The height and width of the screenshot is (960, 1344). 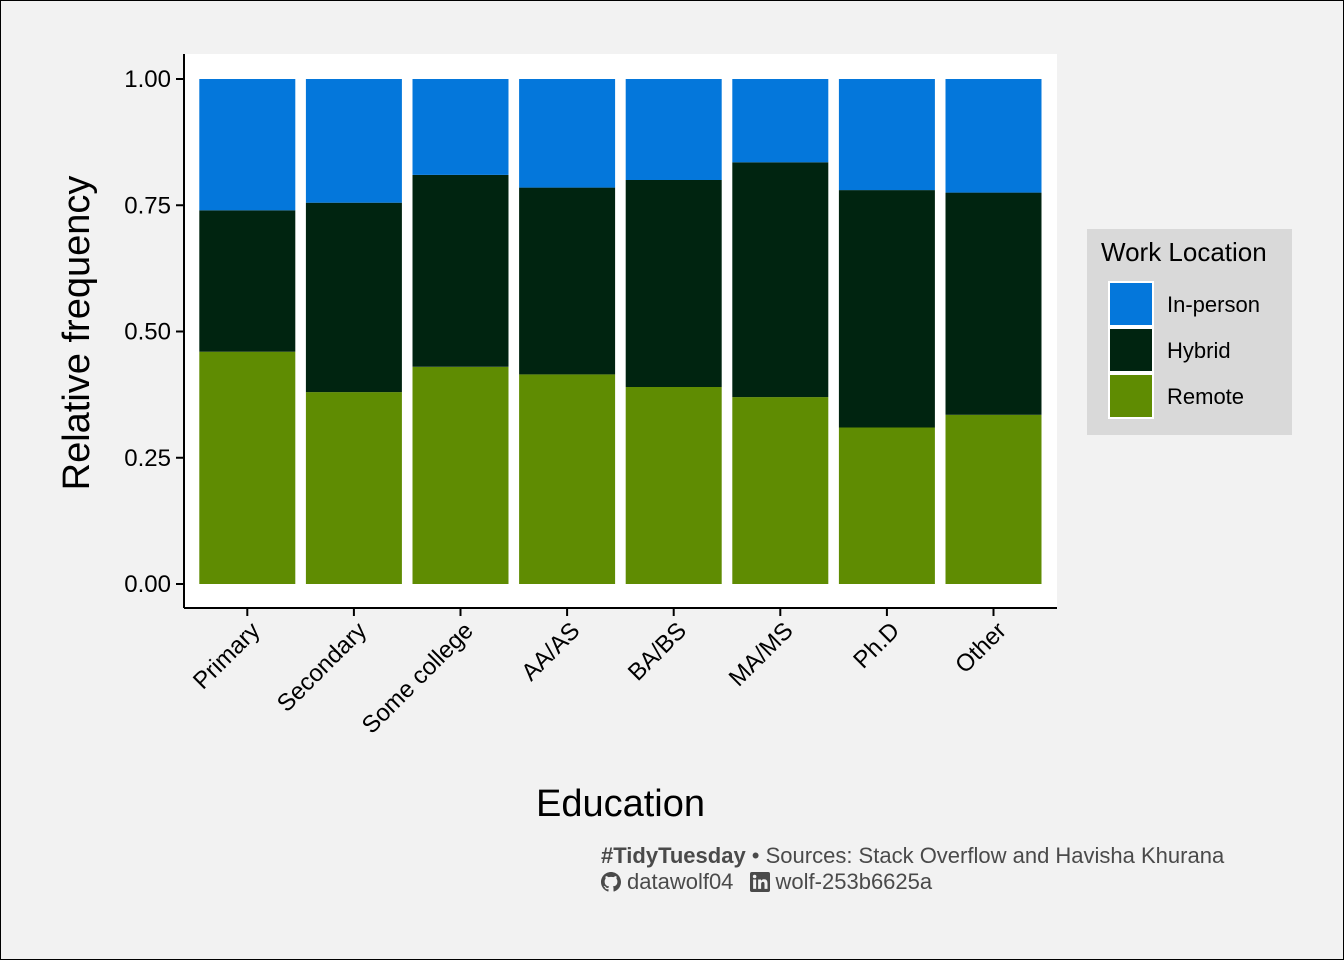 What do you see at coordinates (1213, 304) in the screenshot?
I see `legend-label-in-person: In-person` at bounding box center [1213, 304].